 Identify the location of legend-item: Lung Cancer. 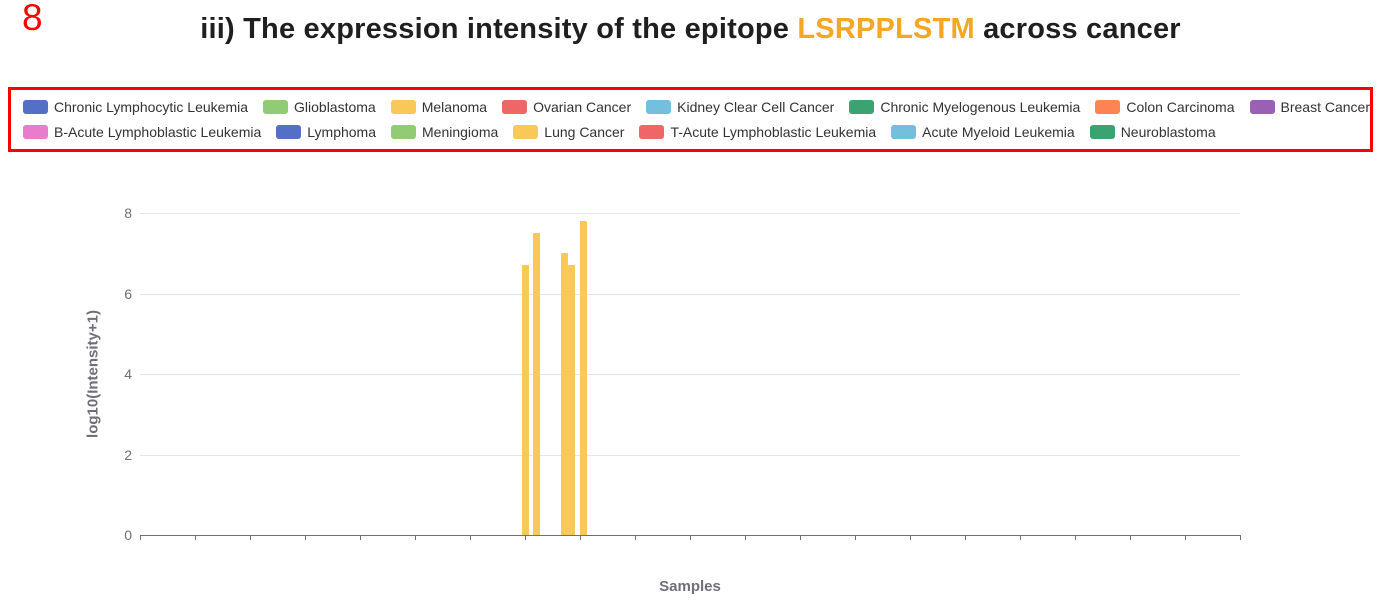
(568, 132).